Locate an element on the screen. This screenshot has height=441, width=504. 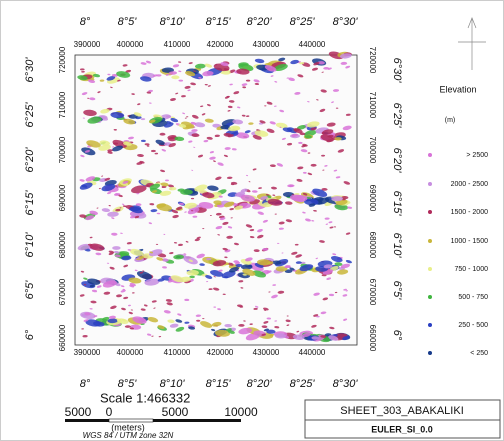
northing-label: 690000 is located at coordinates (62, 197).